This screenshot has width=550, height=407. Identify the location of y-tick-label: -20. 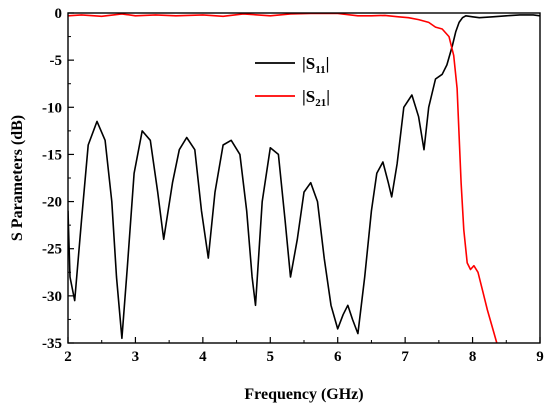
(52, 203).